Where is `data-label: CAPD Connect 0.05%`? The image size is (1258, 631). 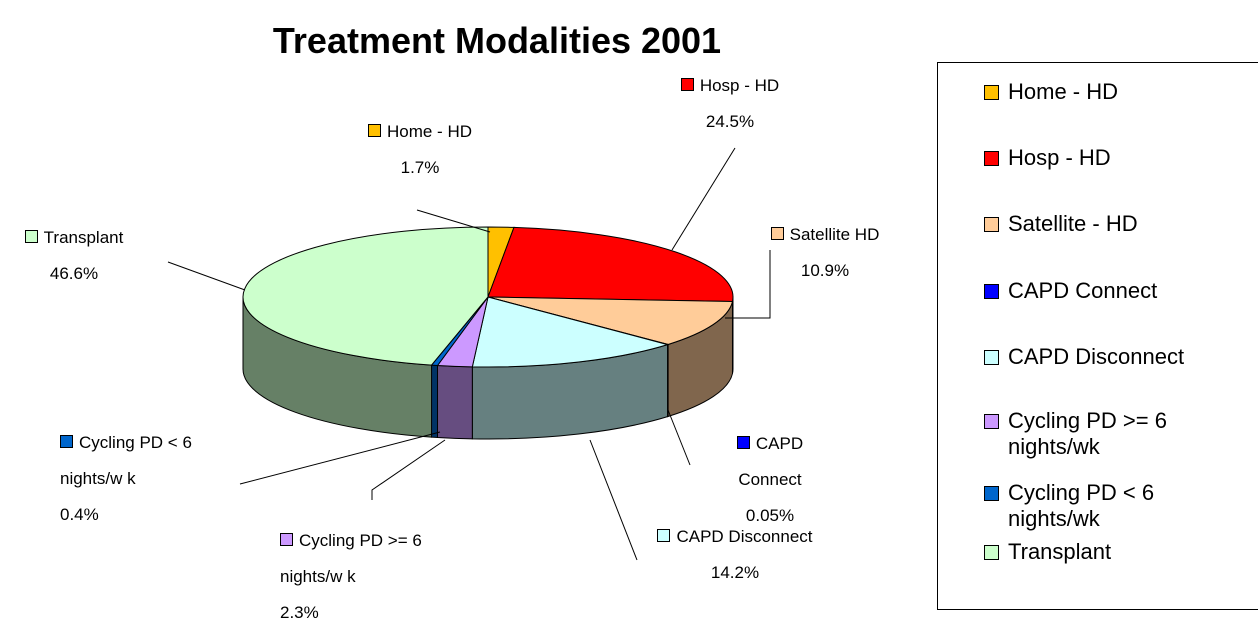 data-label: CAPD Connect 0.05% is located at coordinates (770, 480).